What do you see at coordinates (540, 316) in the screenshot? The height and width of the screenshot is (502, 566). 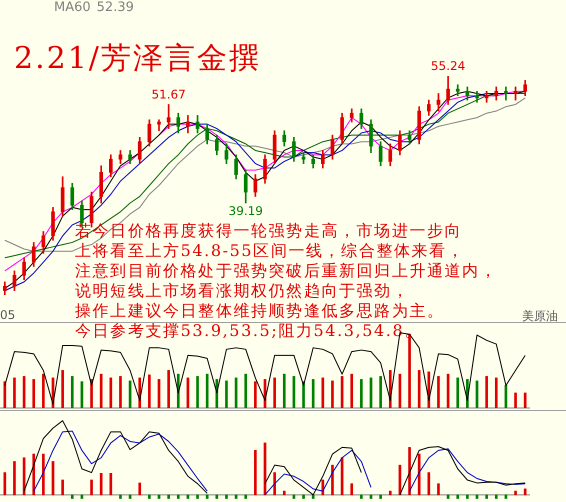 I see `text: 美原油` at bounding box center [540, 316].